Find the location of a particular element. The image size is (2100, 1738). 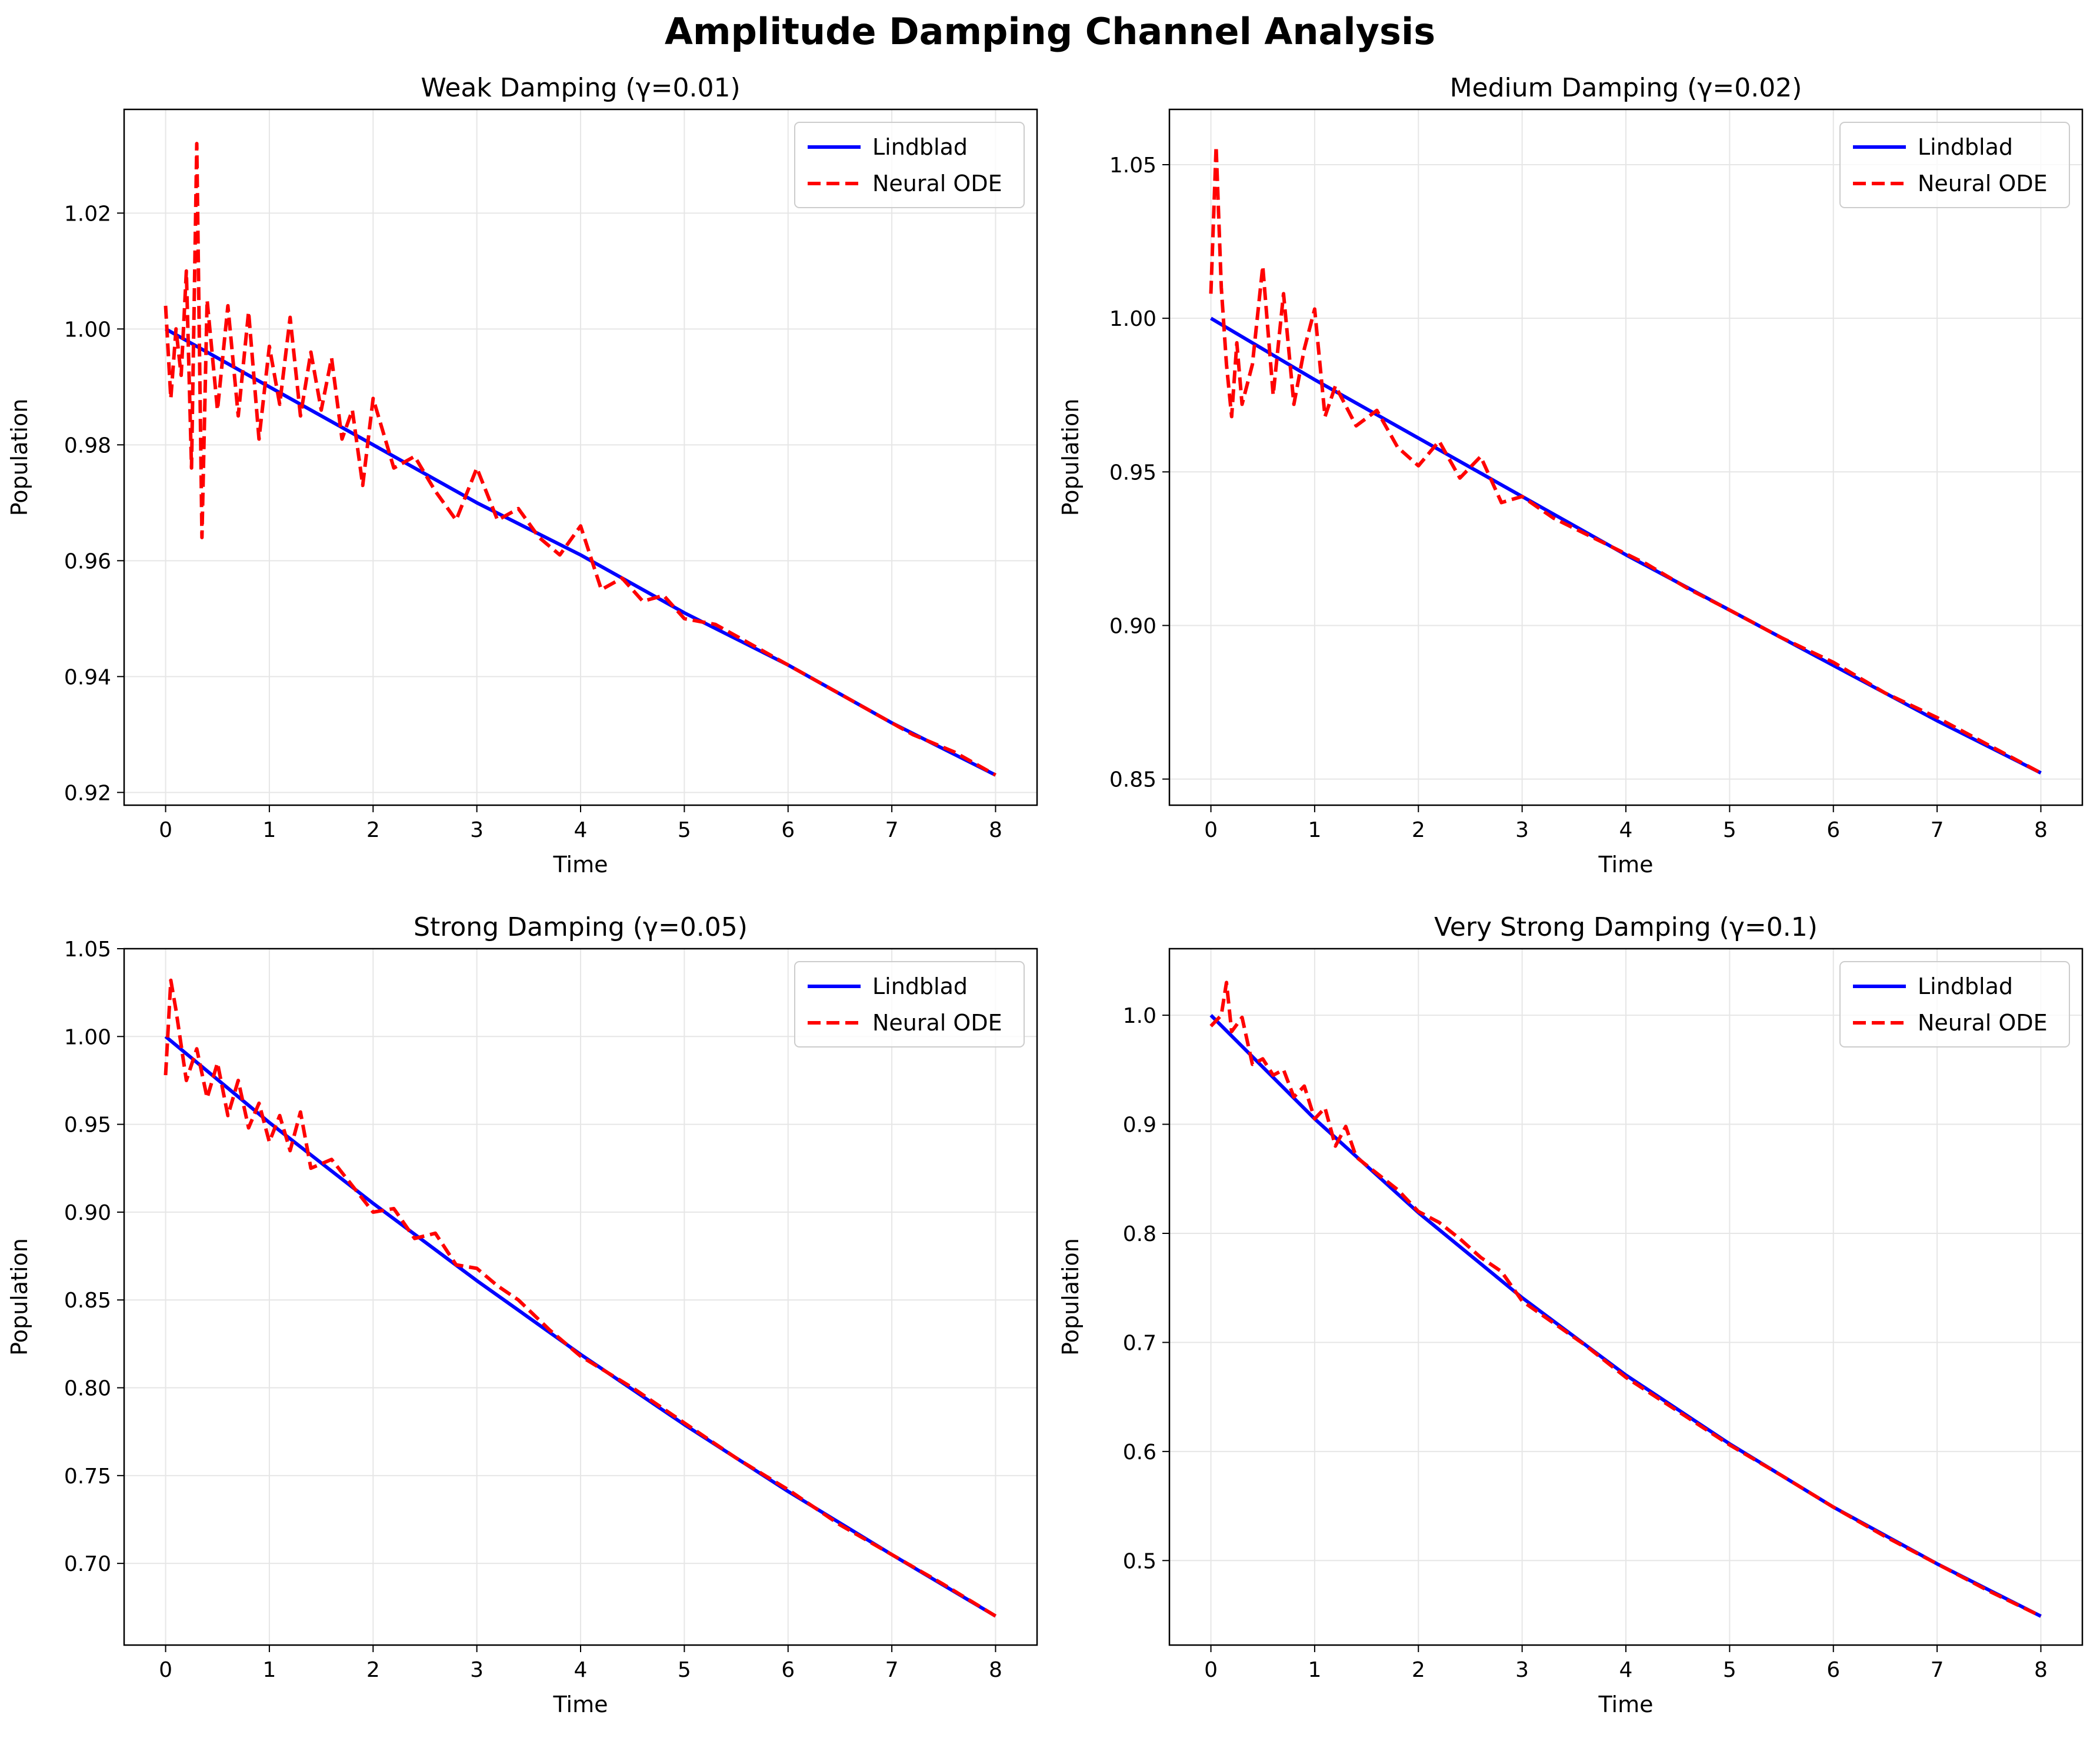

y-tick-label: 0.6 is located at coordinates (1139, 1452).